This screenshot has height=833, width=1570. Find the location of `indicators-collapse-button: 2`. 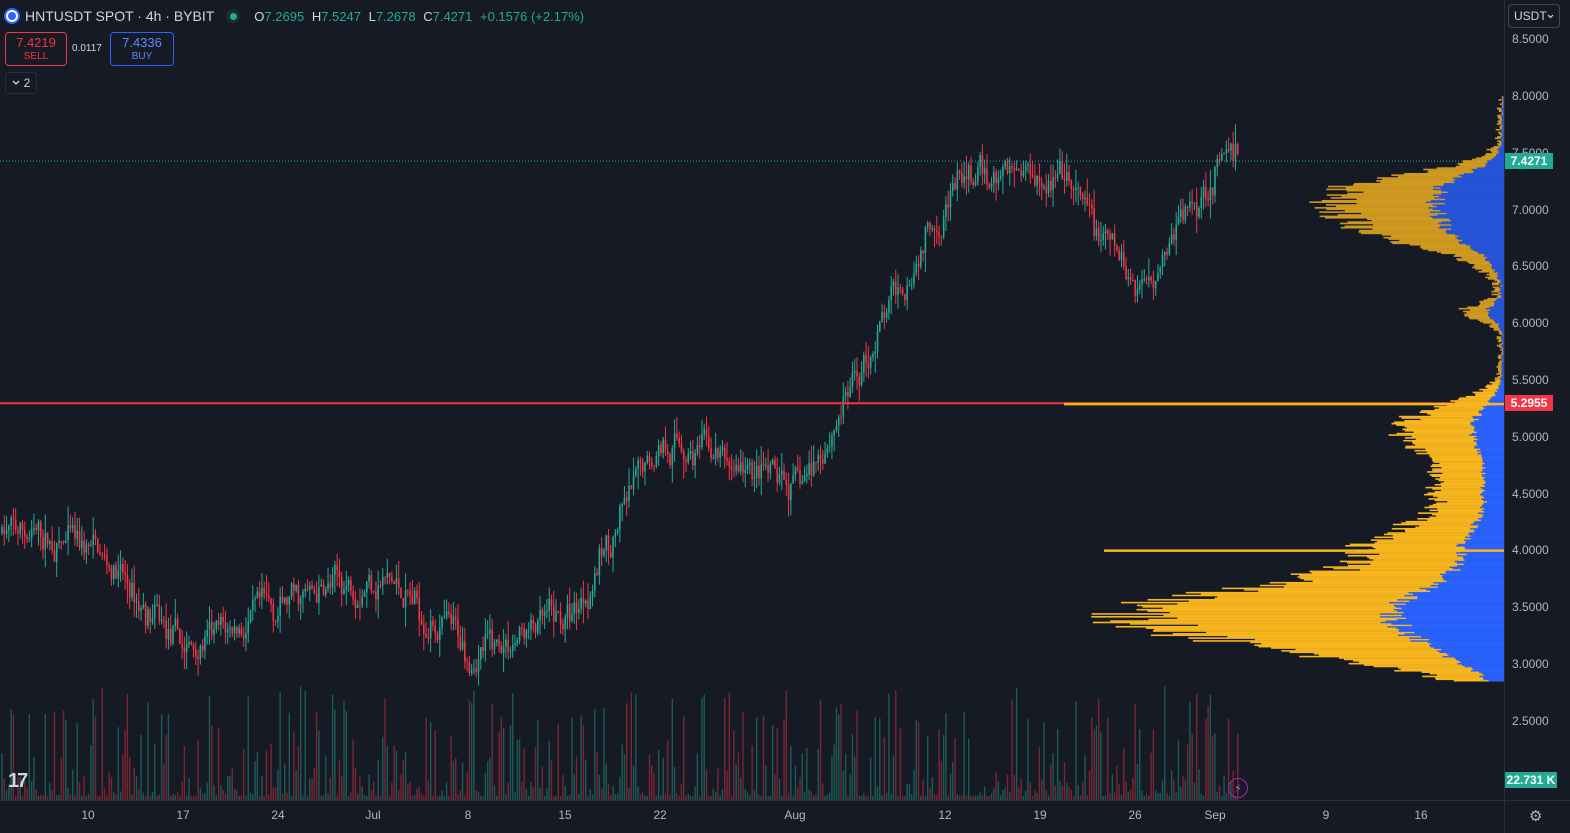

indicators-collapse-button: 2 is located at coordinates (21, 83).